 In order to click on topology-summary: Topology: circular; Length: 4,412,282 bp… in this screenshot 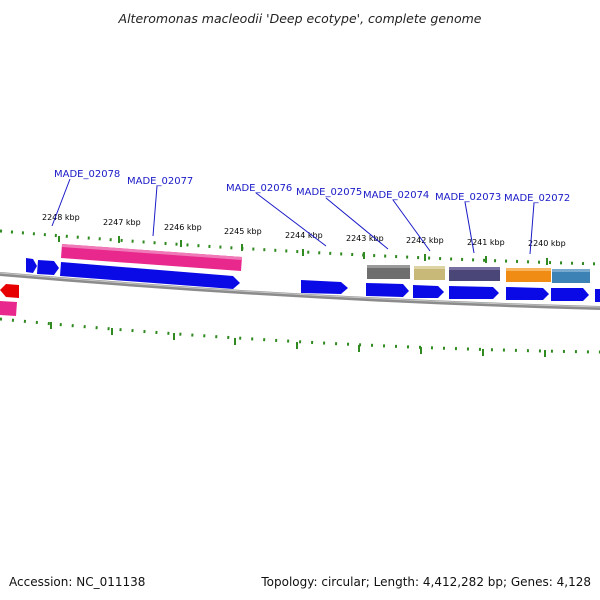, I will do `click(425, 582)`.